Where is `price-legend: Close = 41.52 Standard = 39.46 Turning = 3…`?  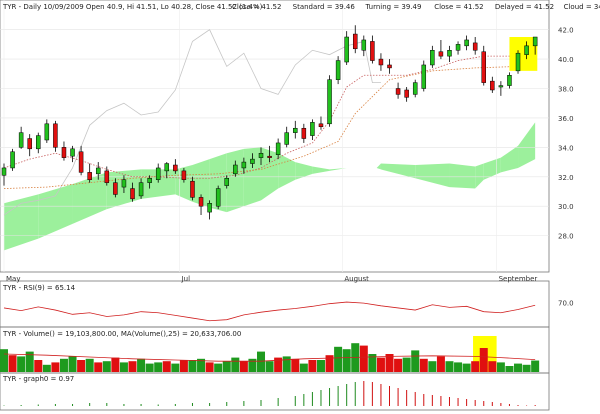 price-legend: Close = 41.52 Standard = 39.46 Turning = 3… is located at coordinates (416, 7).